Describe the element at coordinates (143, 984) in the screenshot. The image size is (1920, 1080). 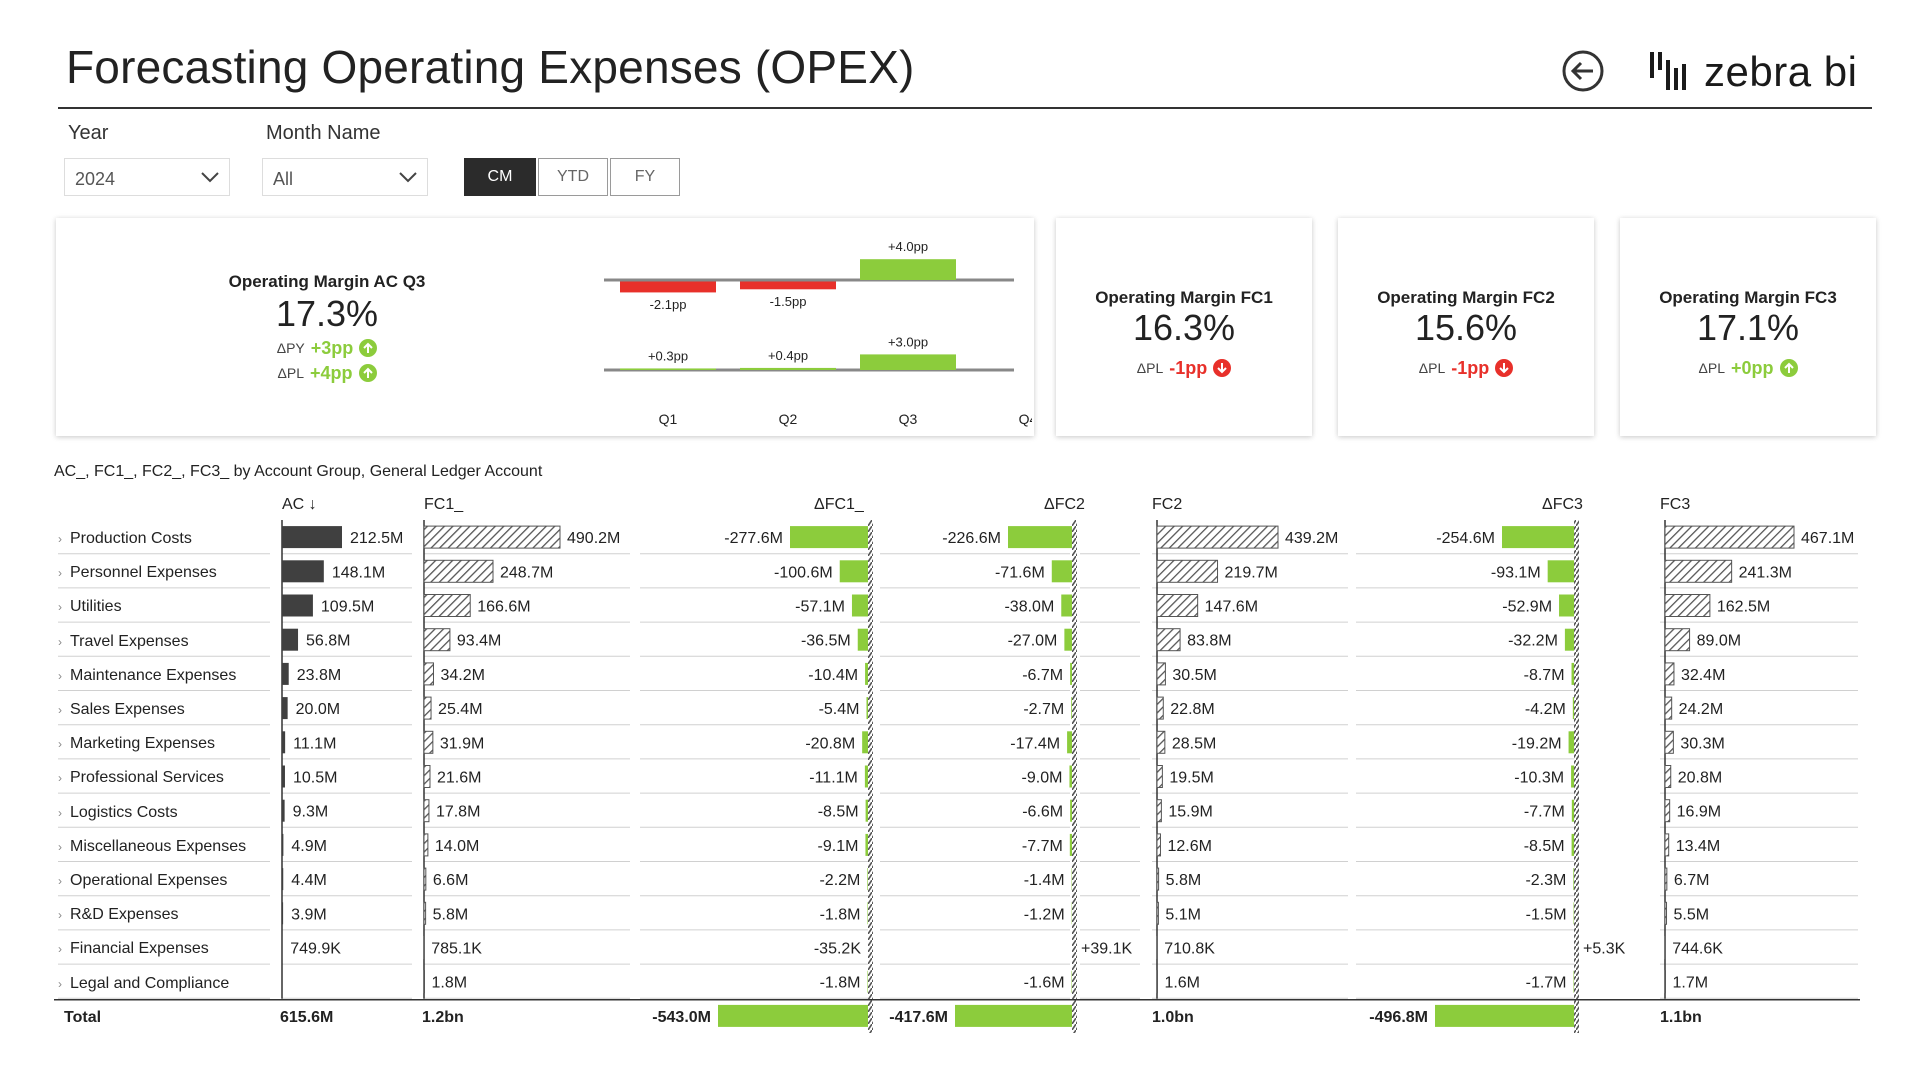
I see `table-row: › Legal and Compliance` at that location.